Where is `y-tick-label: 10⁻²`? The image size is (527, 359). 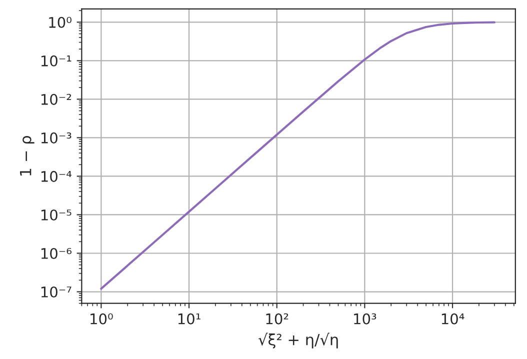 y-tick-label: 10⁻² is located at coordinates (56, 99).